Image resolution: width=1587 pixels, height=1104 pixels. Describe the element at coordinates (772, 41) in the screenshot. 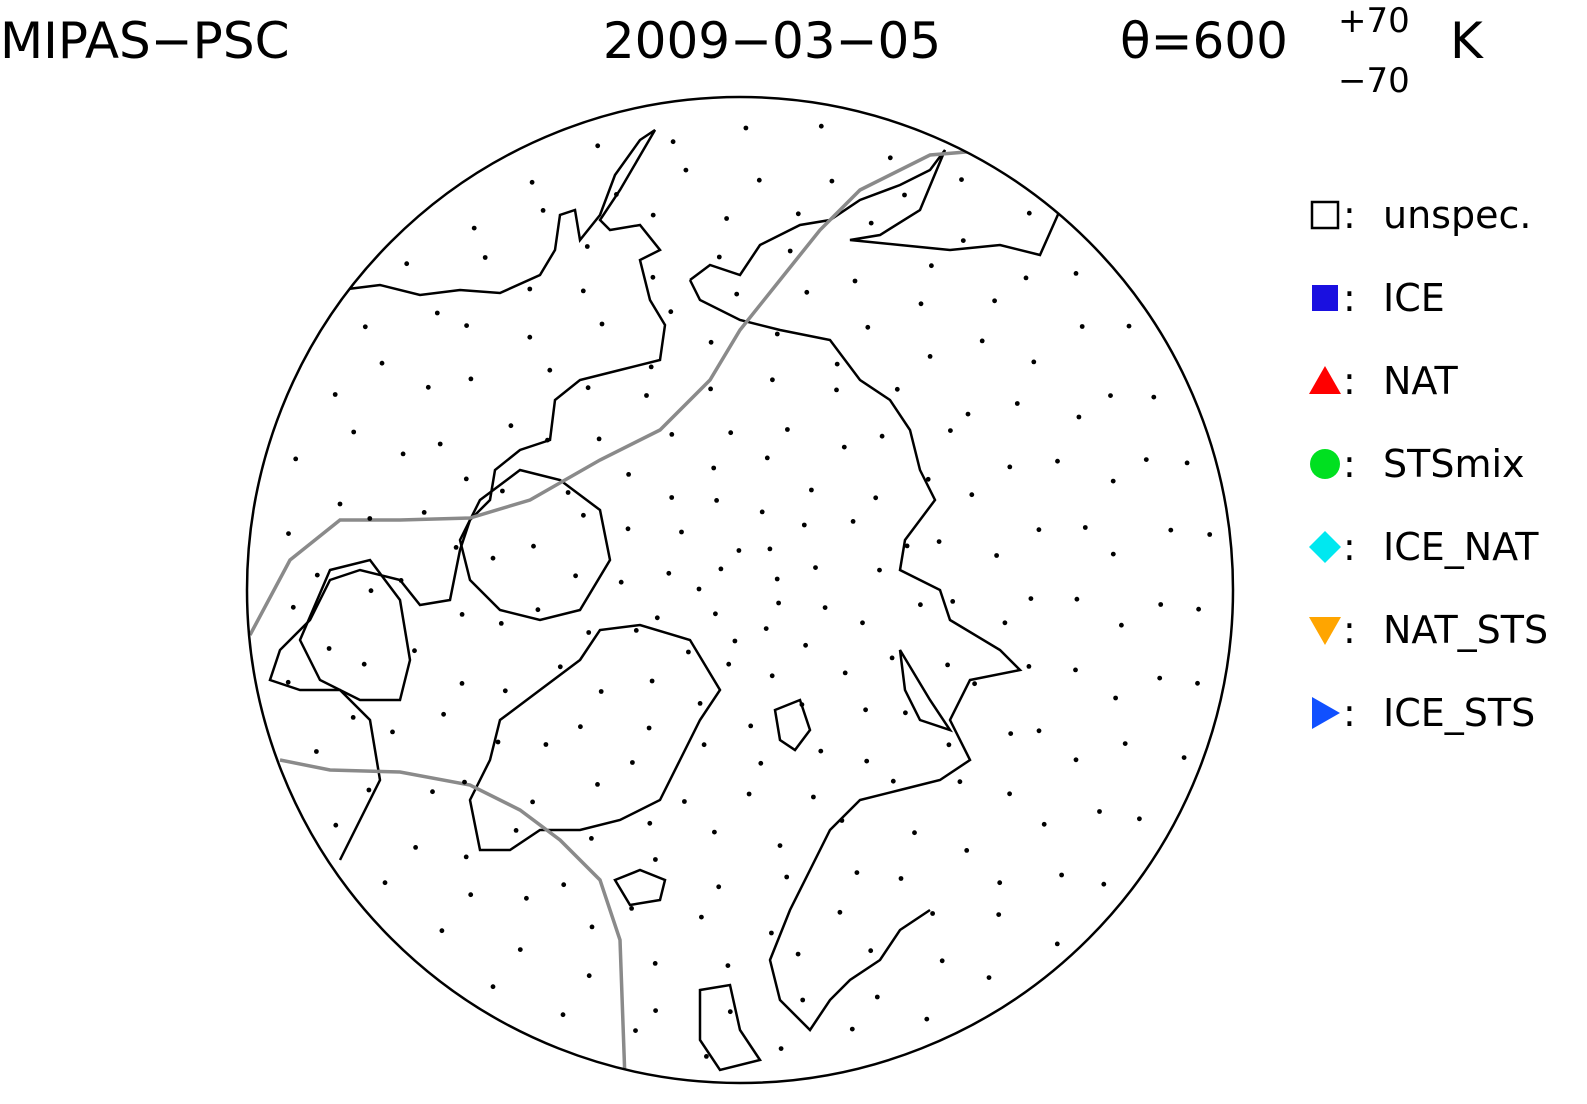

I see `date-title: 2009−03−05` at that location.